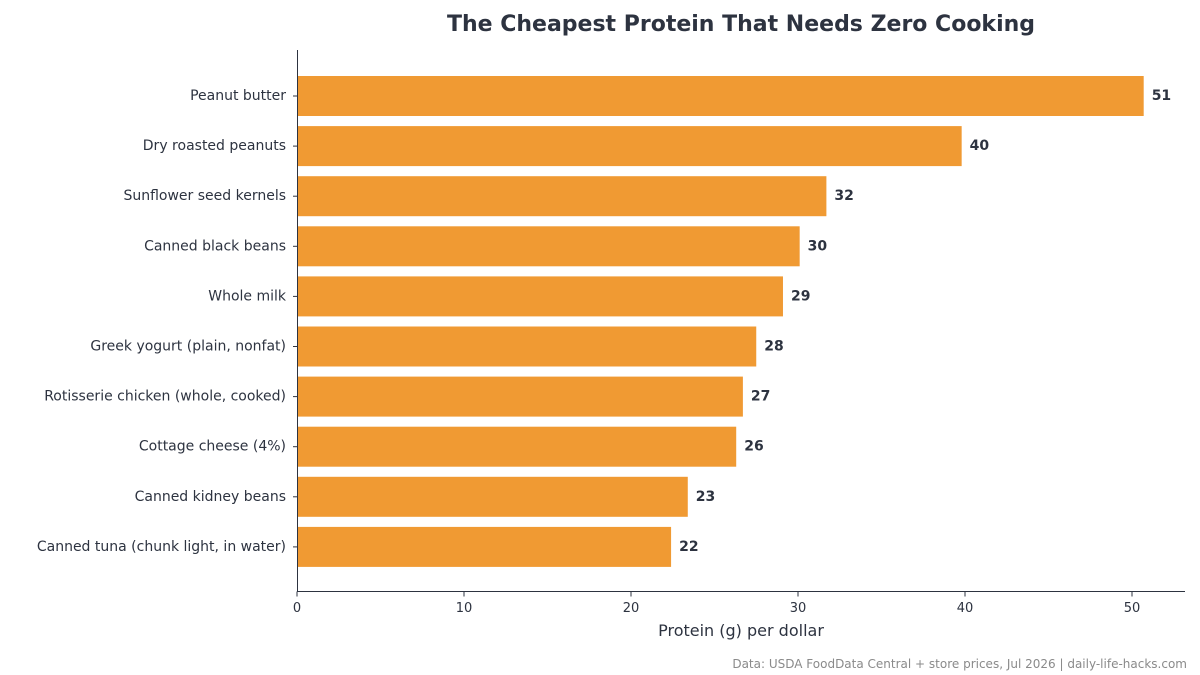  Describe the element at coordinates (631, 608) in the screenshot. I see `x-tick-label-20: 20` at that location.